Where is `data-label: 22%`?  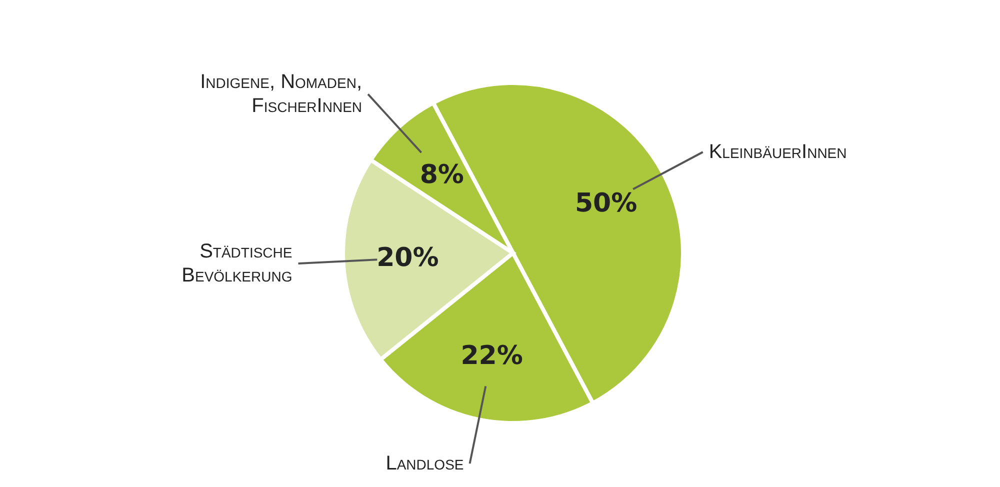 data-label: 22% is located at coordinates (491, 356).